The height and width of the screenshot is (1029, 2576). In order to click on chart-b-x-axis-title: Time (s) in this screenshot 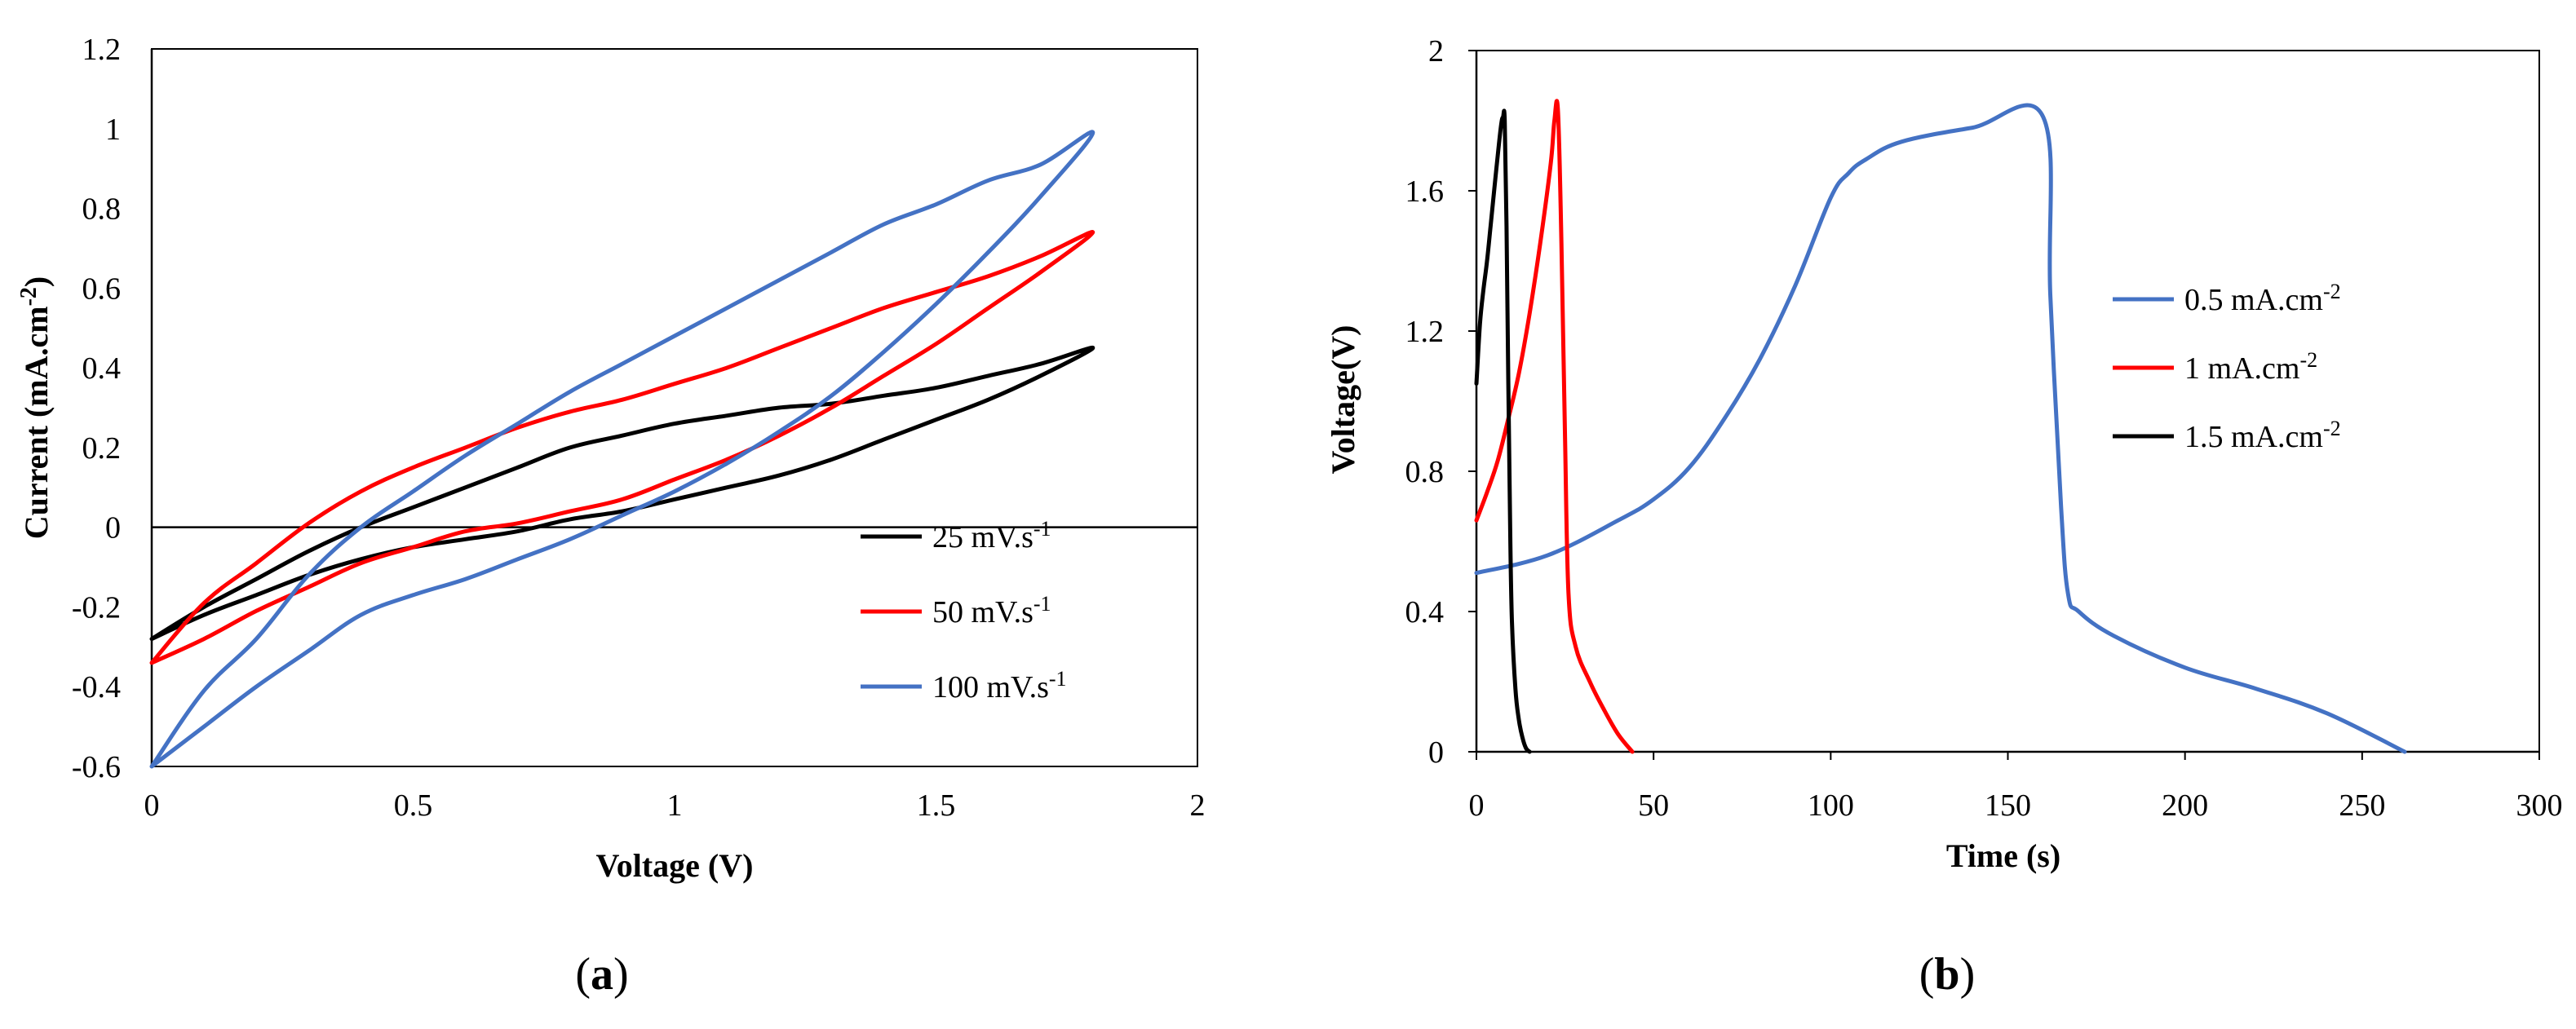, I will do `click(2003, 856)`.